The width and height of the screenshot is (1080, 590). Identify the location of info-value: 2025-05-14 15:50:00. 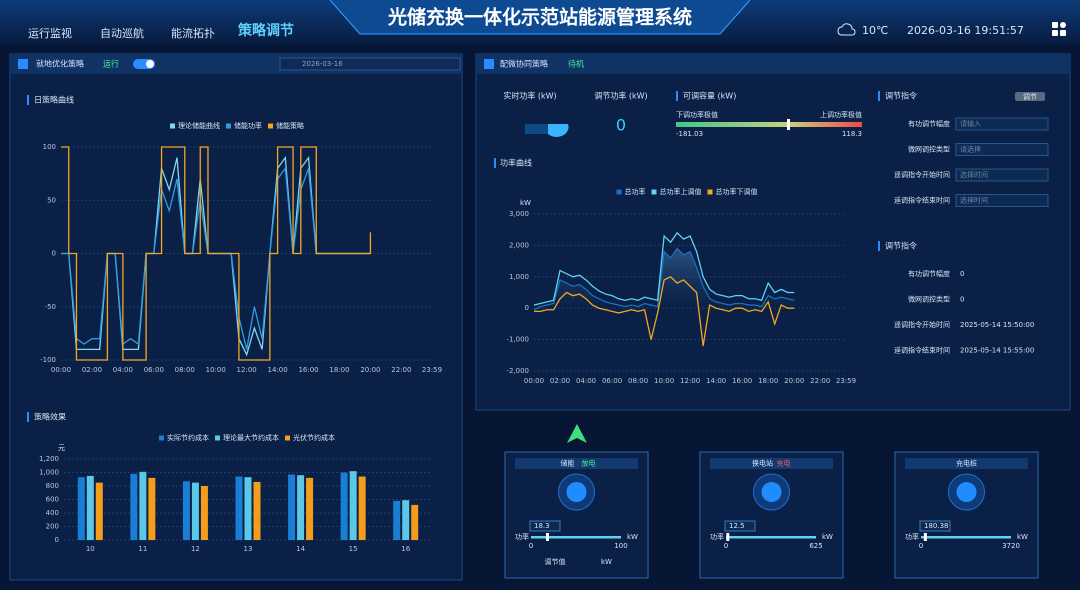
(997, 325).